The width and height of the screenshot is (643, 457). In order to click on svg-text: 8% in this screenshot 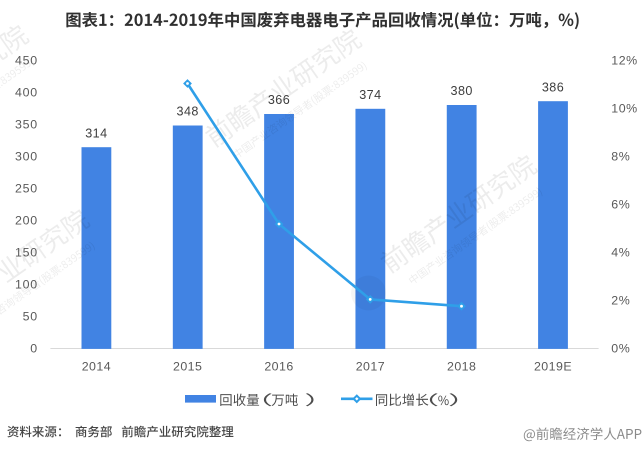, I will do `click(620, 157)`.